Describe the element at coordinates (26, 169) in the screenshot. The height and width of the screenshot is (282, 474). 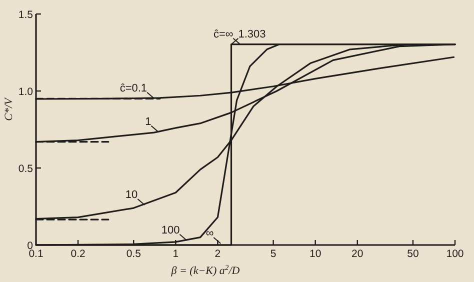
I see `y-tick-label: 0.5` at that location.